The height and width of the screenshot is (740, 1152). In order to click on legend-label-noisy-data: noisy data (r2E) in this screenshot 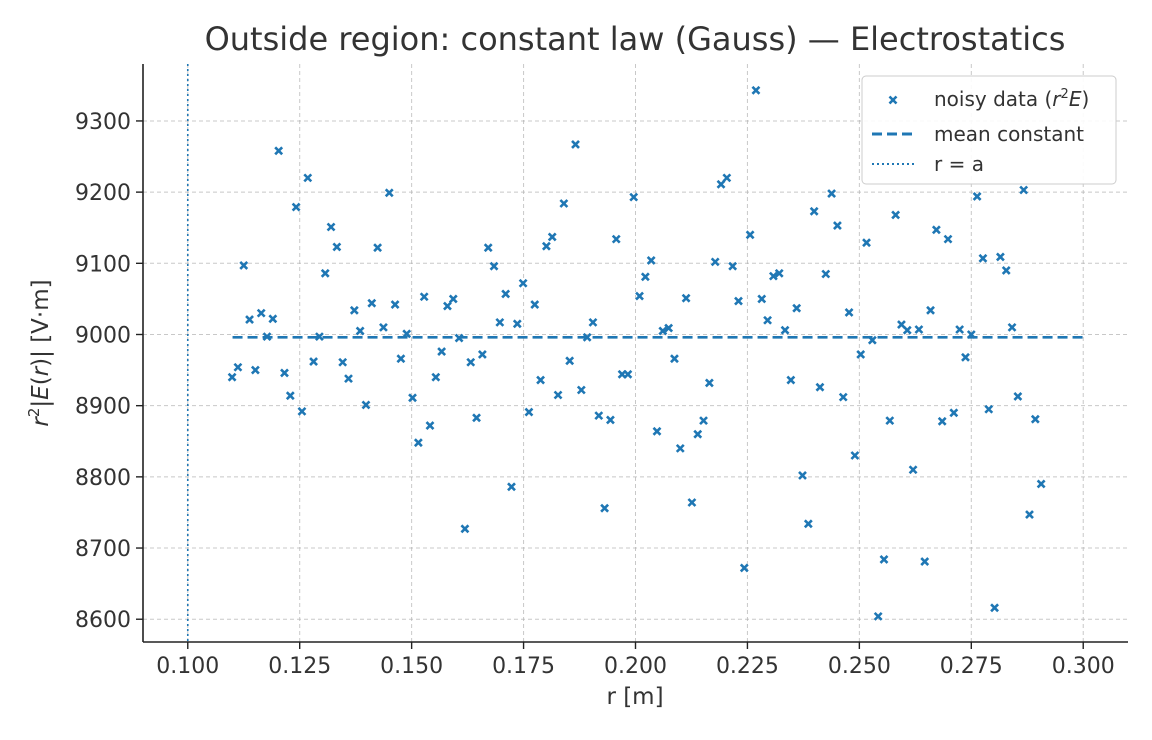, I will do `click(1011, 99)`.